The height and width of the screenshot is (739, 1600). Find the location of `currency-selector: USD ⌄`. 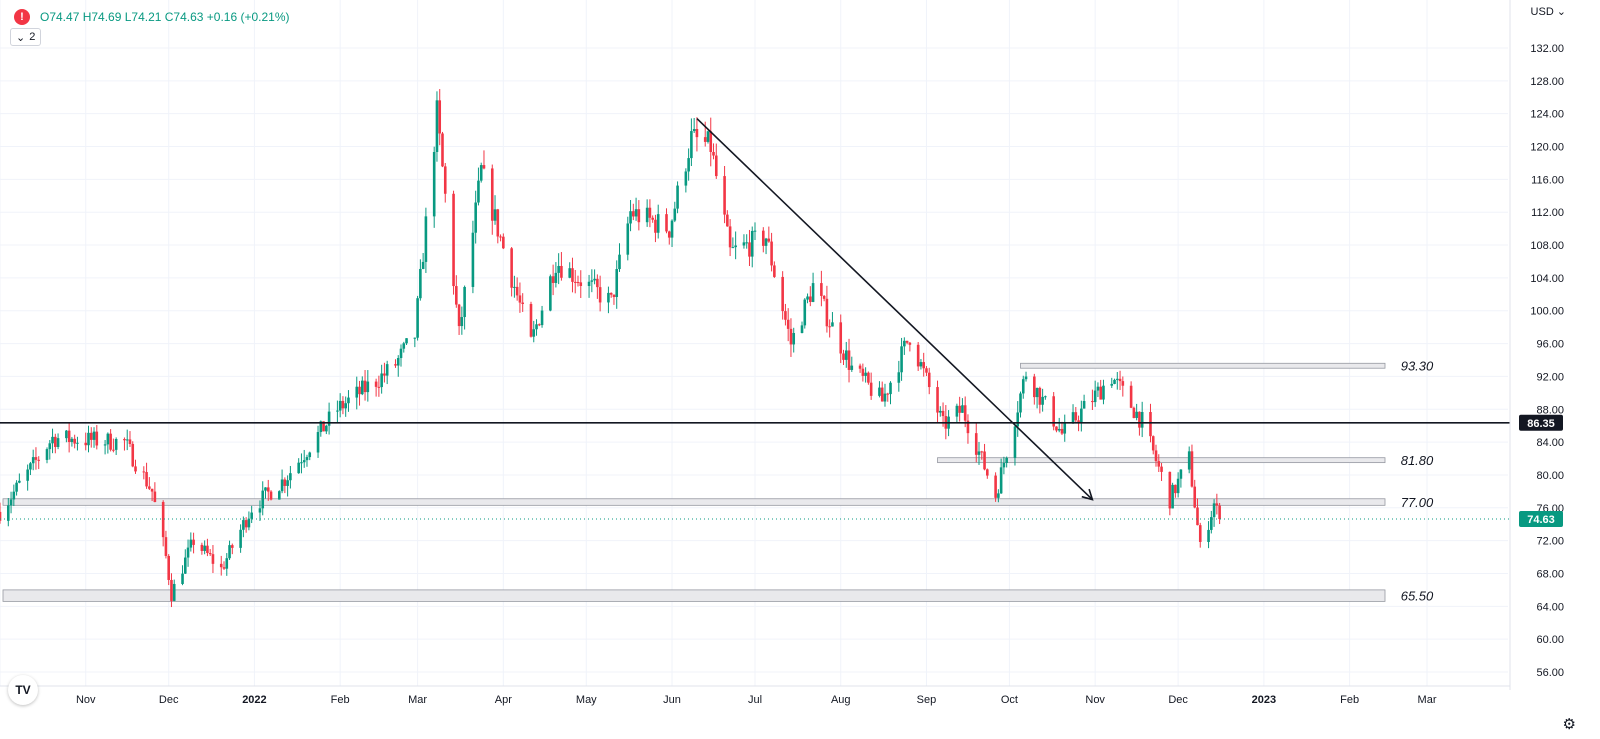

currency-selector: USD ⌄ is located at coordinates (1548, 12).